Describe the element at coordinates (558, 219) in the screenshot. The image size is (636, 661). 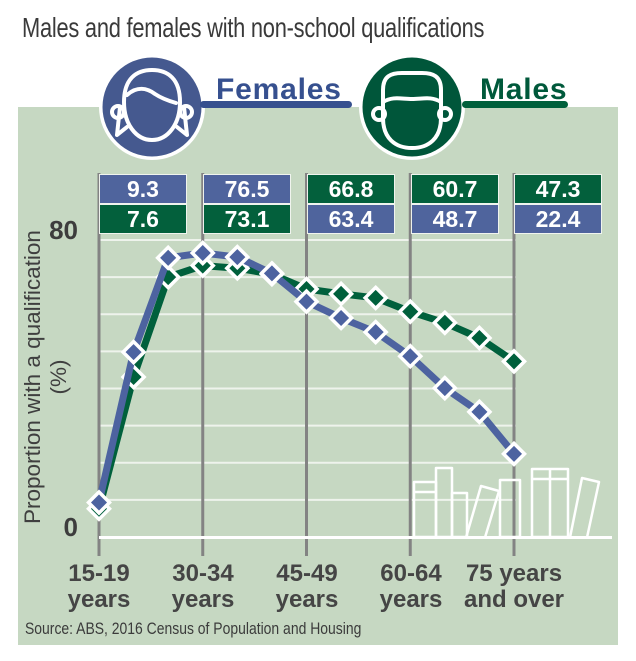
I see `value-box-bottom: 22.4` at that location.